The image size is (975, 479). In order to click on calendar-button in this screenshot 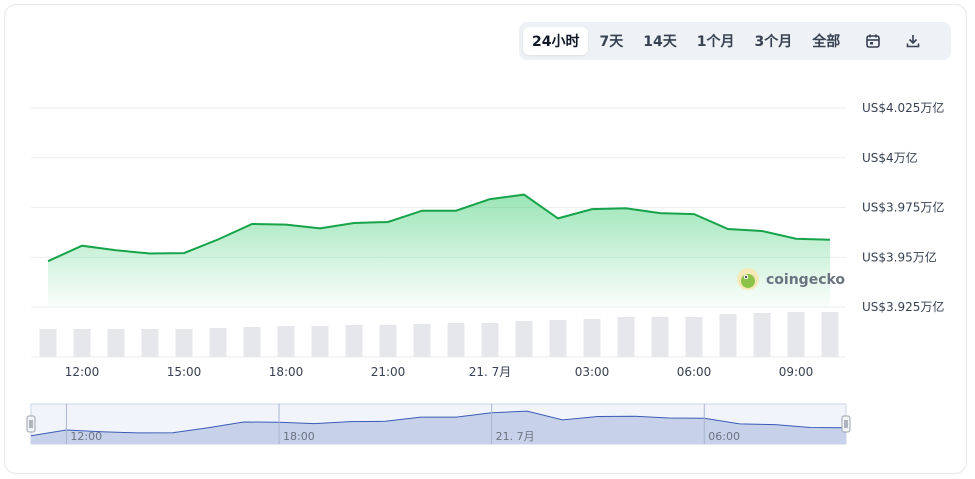, I will do `click(873, 41)`.